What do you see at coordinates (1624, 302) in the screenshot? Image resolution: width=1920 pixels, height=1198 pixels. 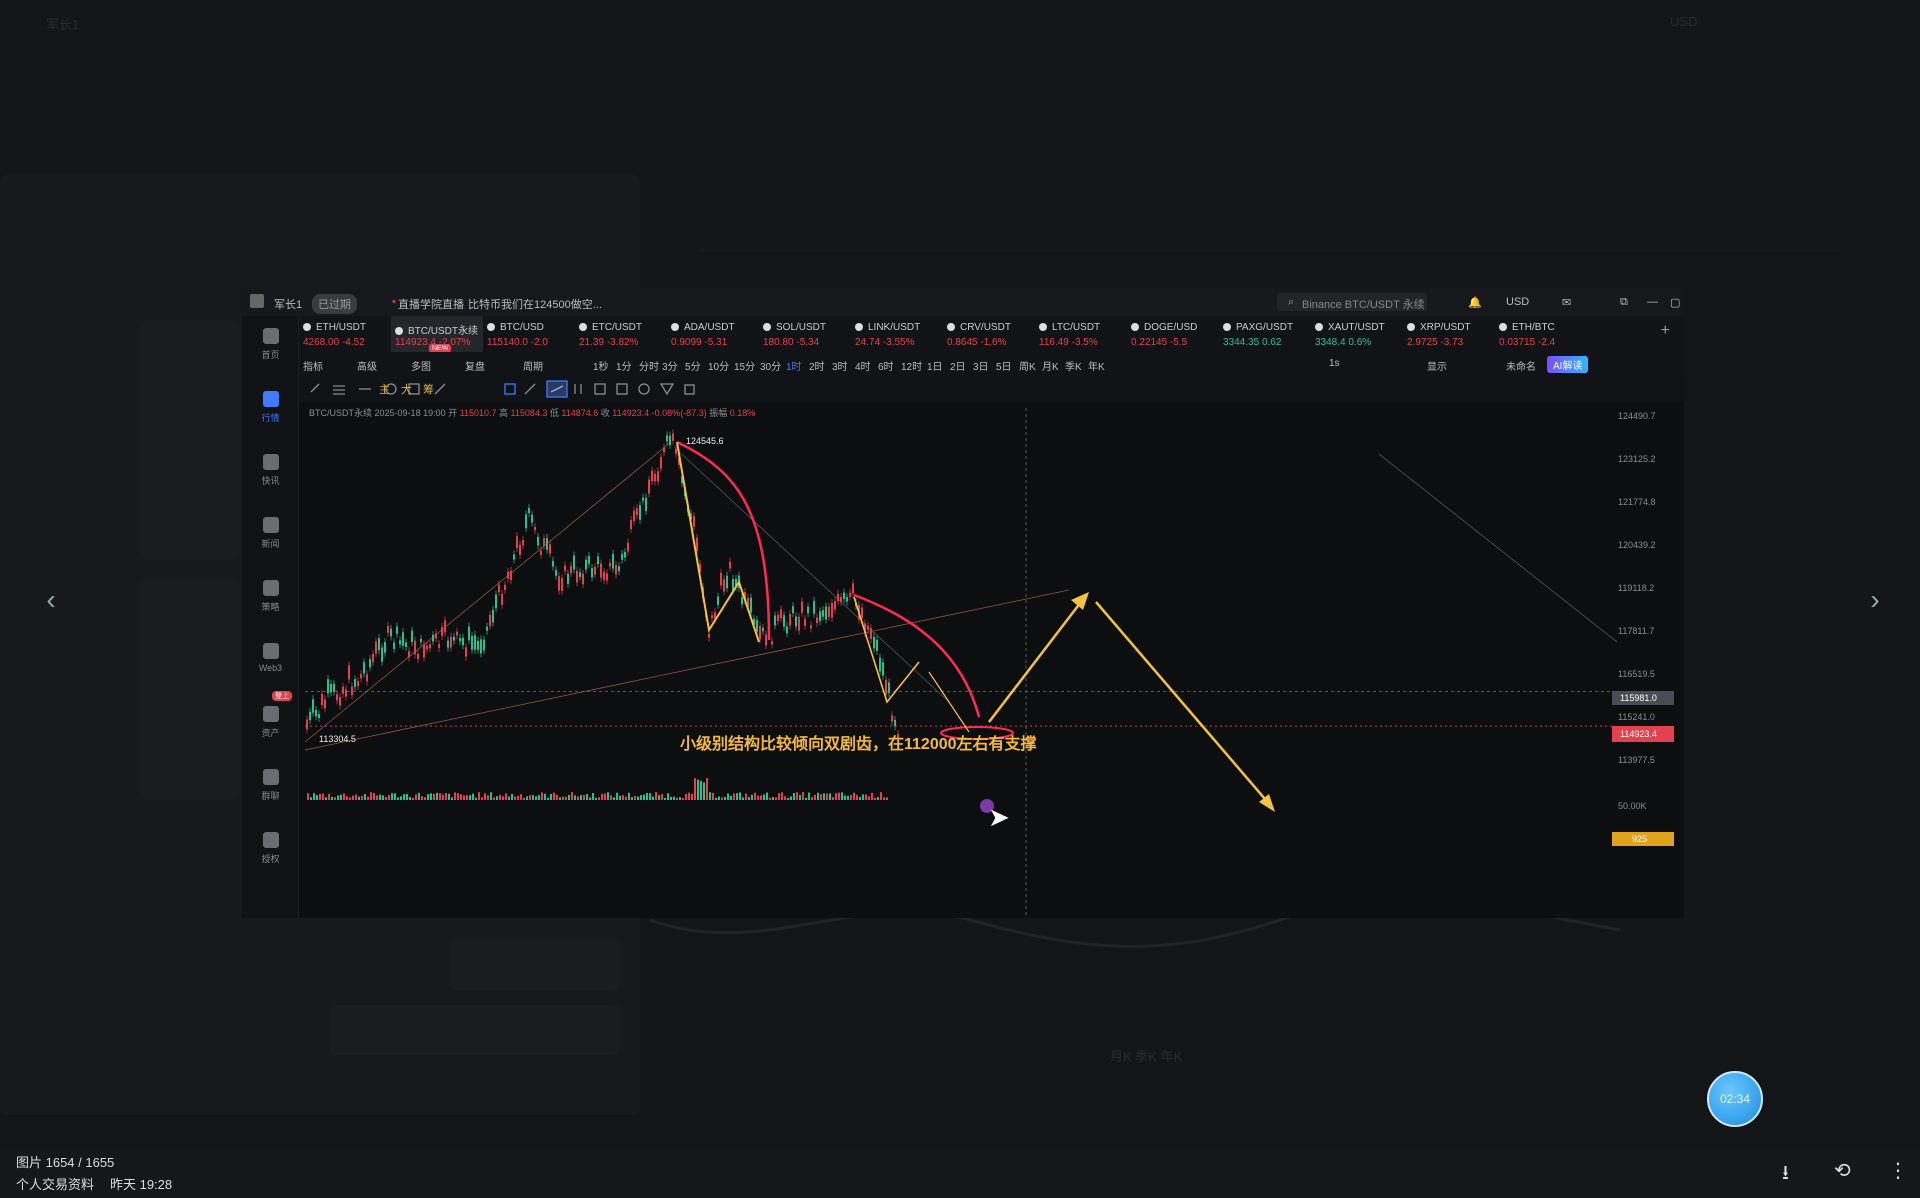 I see `popout-icon: ⧉` at bounding box center [1624, 302].